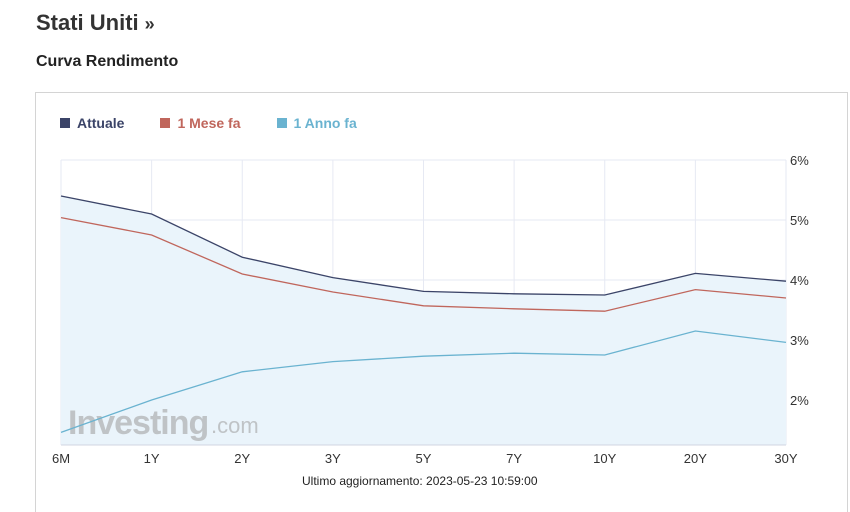  I want to click on y-tick-label: 3%, so click(799, 340).